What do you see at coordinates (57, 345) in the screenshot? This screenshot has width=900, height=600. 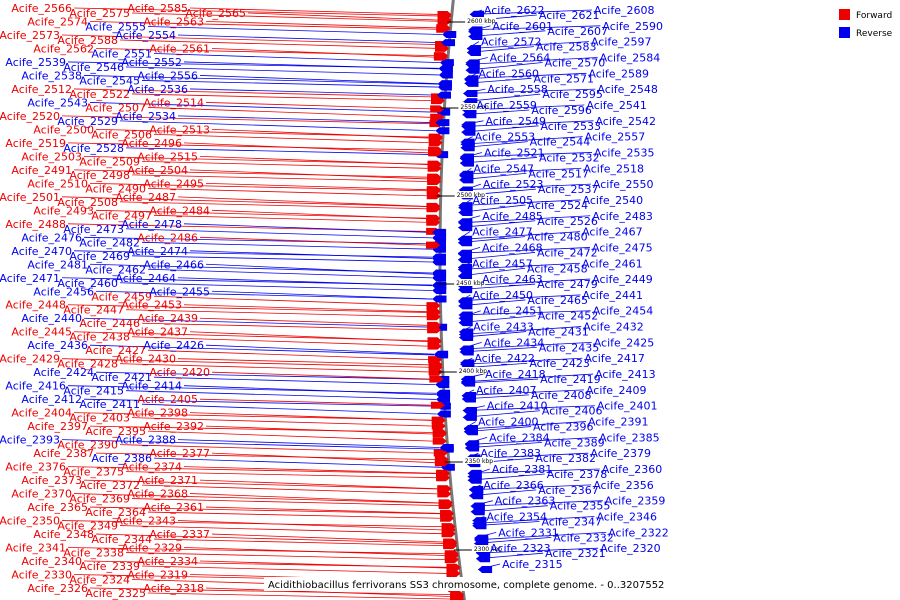 I see `gene-label: Acife_2436` at bounding box center [57, 345].